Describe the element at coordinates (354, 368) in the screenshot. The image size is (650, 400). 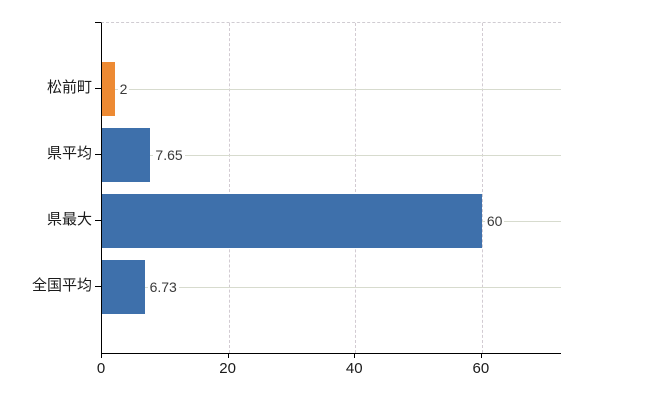
I see `x-axis-tick-label: 40` at that location.